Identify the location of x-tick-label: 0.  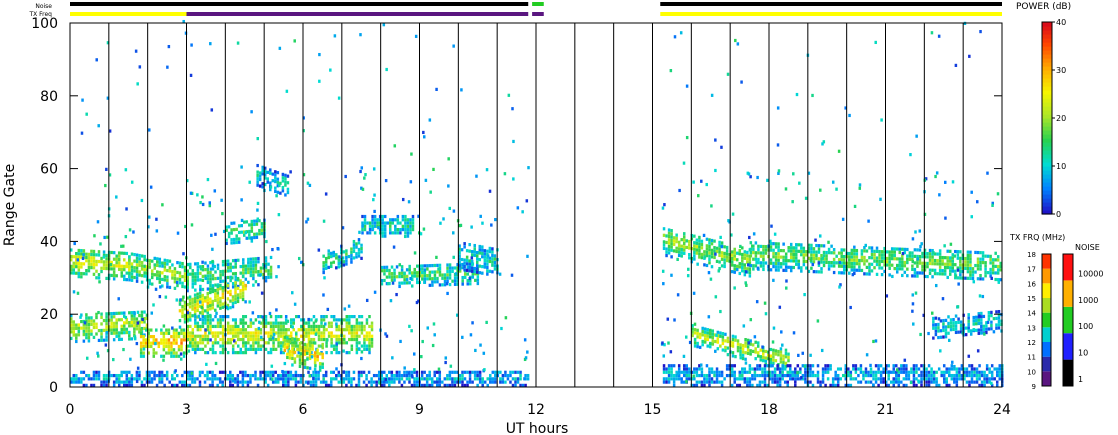
(70, 410).